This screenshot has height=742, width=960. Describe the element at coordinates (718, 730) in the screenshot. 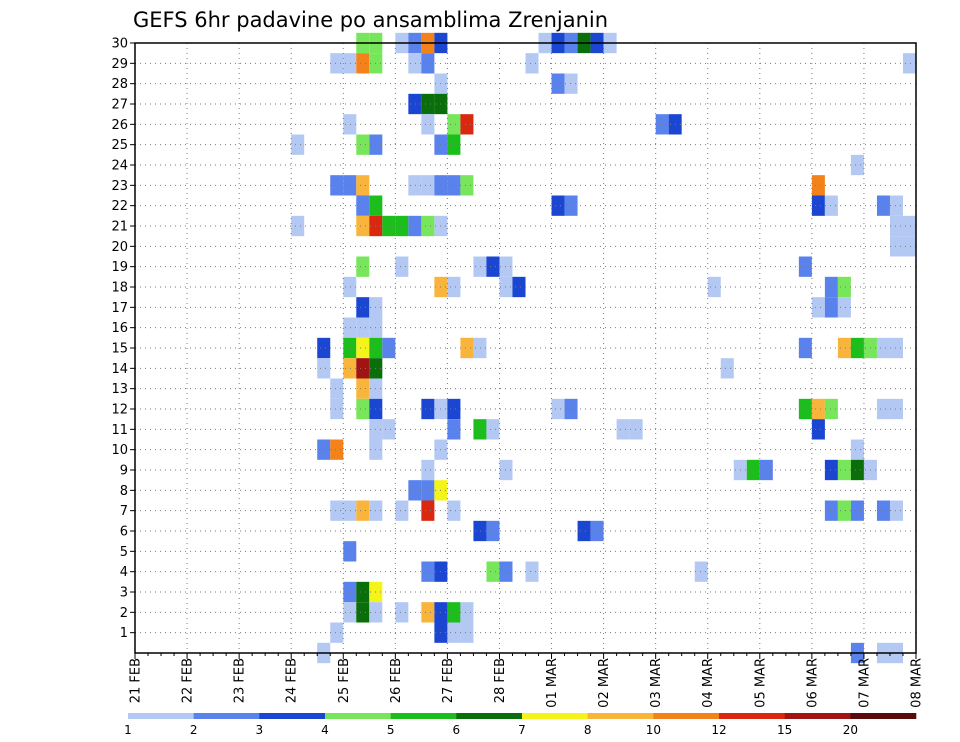

I see `colorbar-label: 12` at that location.